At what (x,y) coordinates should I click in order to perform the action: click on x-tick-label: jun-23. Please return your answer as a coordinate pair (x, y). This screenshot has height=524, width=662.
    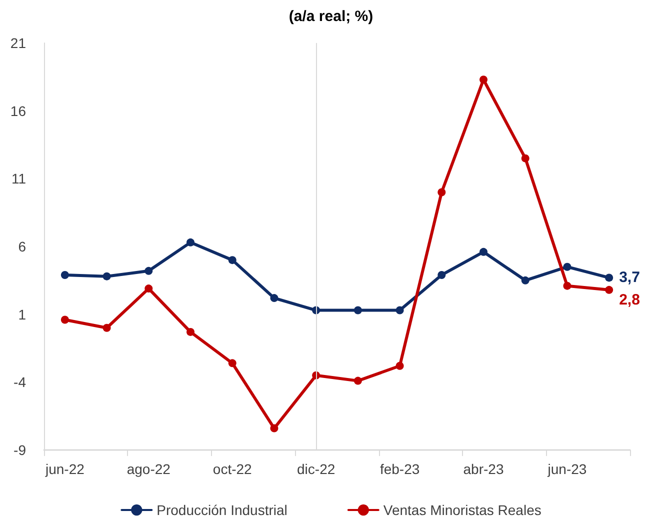
    Looking at the image, I should click on (566, 469).